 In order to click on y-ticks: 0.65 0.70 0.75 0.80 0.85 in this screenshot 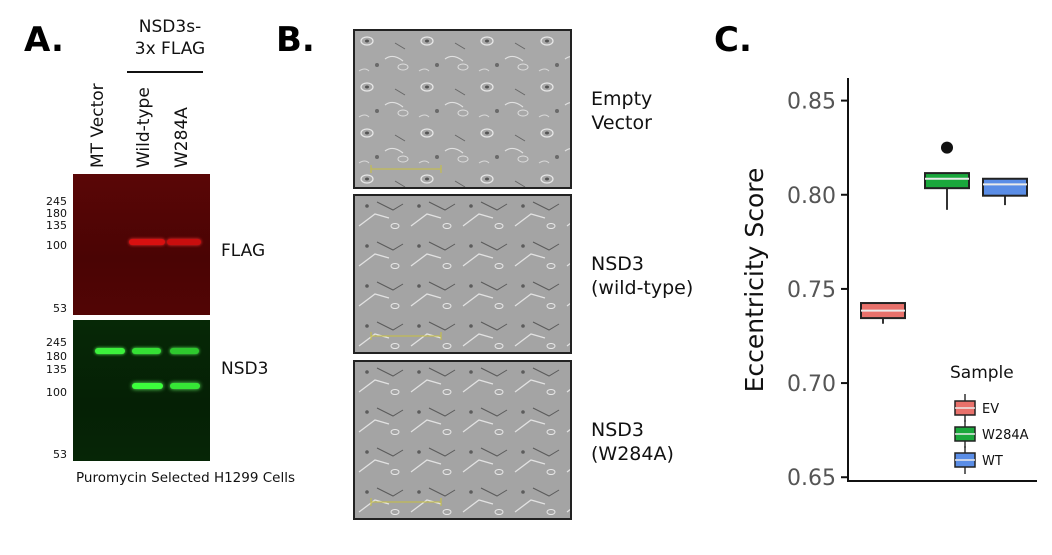, I will do `click(817, 290)`.